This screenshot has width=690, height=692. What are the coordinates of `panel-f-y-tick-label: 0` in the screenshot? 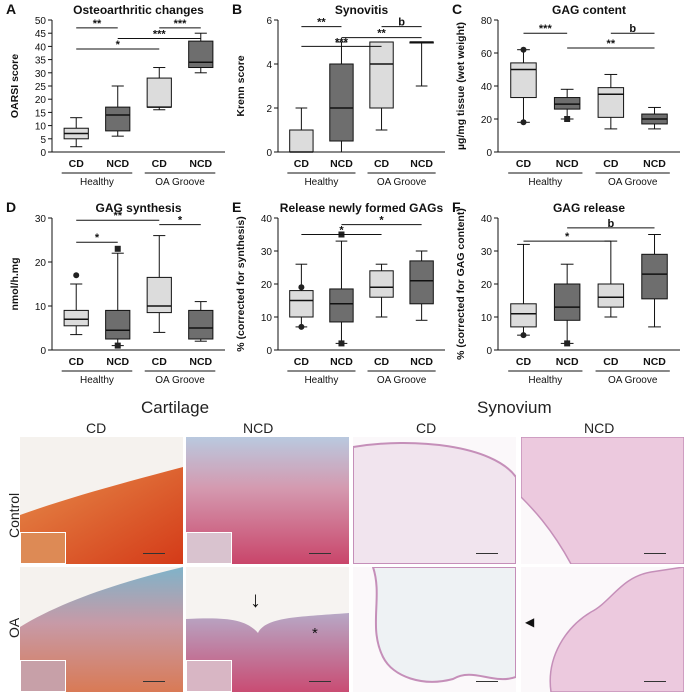 It's located at (489, 351).